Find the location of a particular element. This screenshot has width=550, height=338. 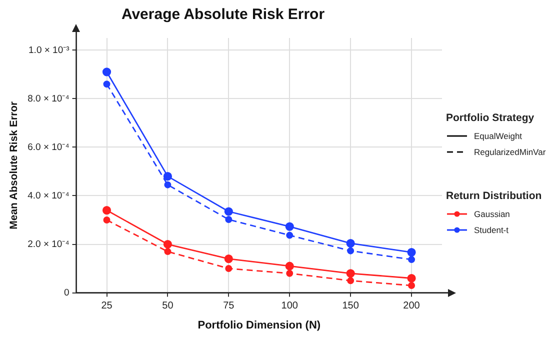

text: Student-t is located at coordinates (491, 230).